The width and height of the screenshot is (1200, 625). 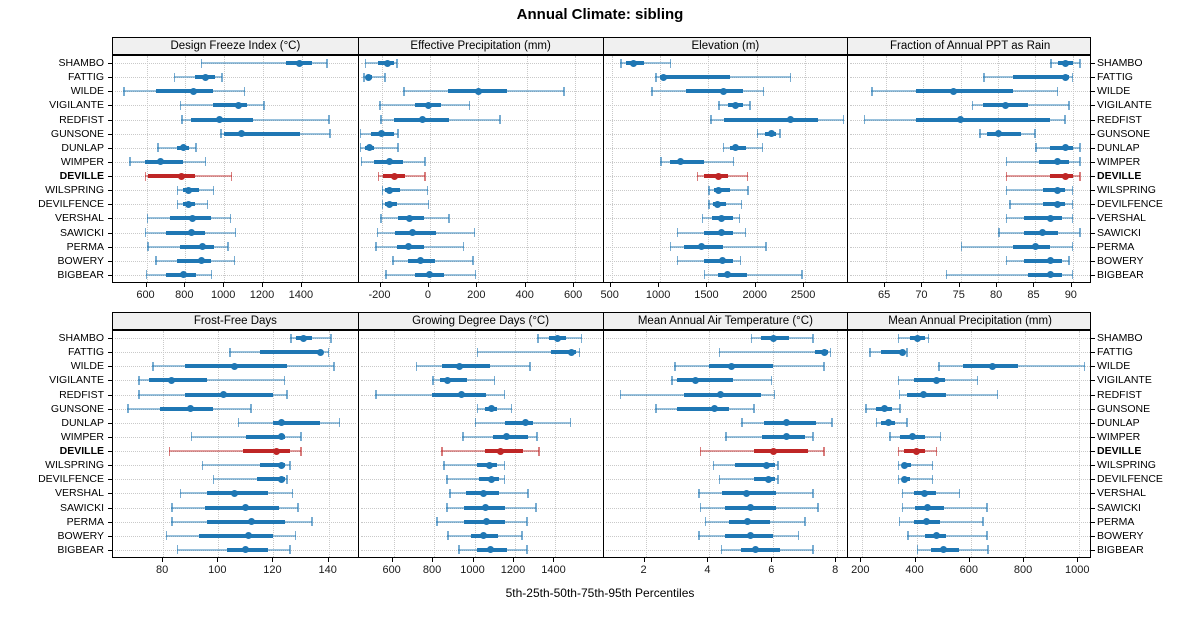 What do you see at coordinates (82, 232) in the screenshot?
I see `site-label-left: SAWICKI` at bounding box center [82, 232].